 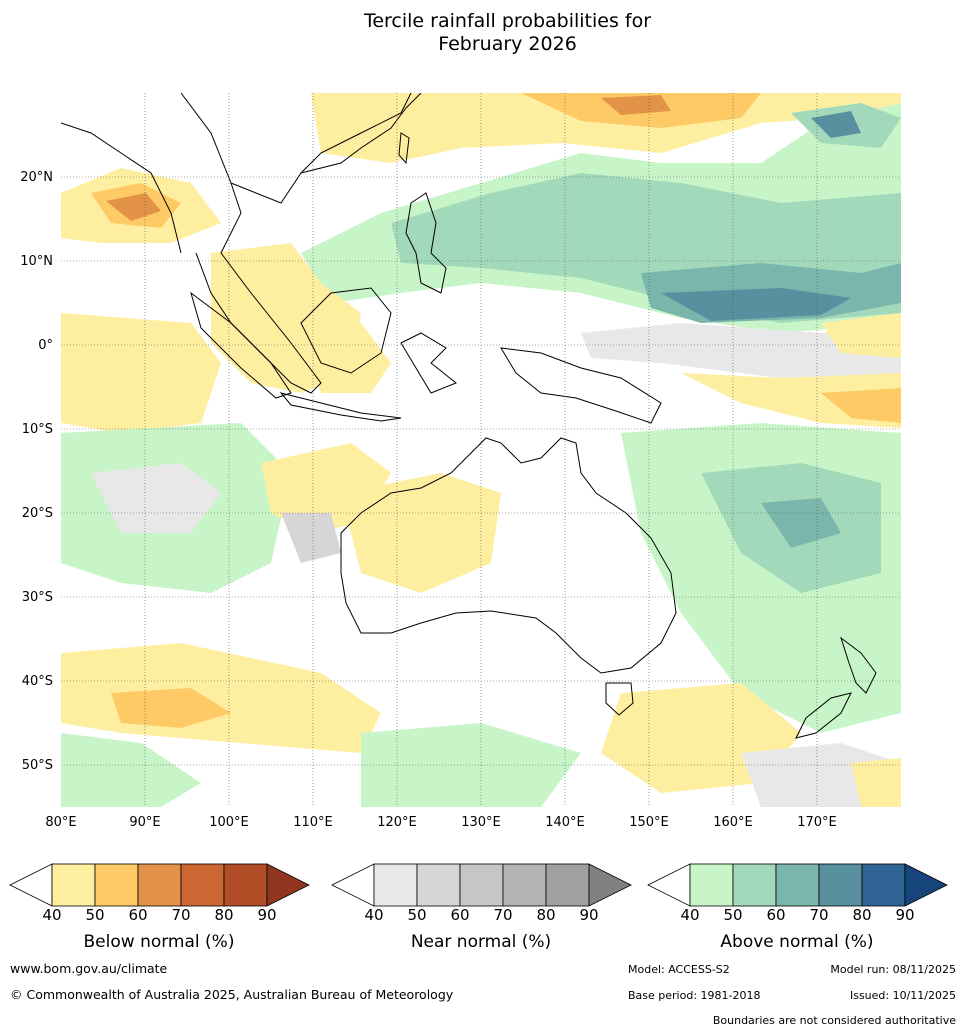 I want to click on lat-label-50s: 50°S, so click(x=37, y=765).